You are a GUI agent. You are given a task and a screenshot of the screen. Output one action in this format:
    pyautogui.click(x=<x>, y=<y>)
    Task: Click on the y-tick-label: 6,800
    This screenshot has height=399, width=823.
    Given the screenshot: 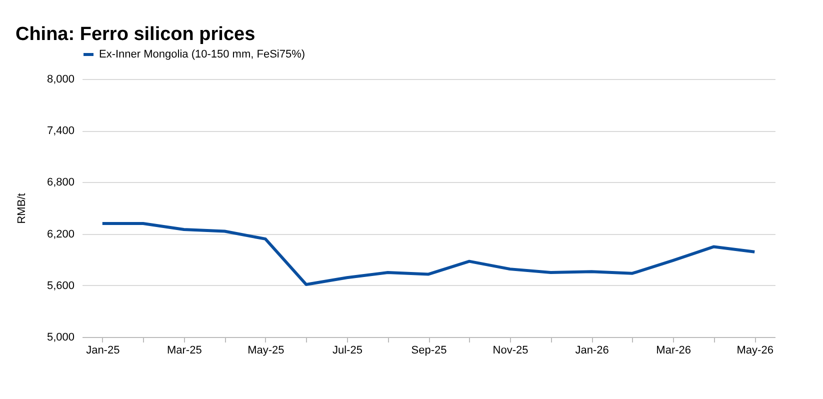 What is the action you would take?
    pyautogui.click(x=60, y=182)
    